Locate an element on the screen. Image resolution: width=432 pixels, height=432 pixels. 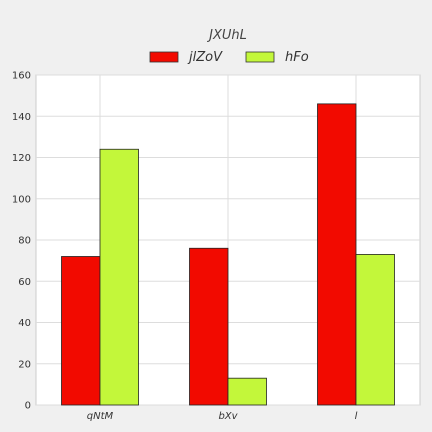
bar-hFo-l is located at coordinates (375, 329).